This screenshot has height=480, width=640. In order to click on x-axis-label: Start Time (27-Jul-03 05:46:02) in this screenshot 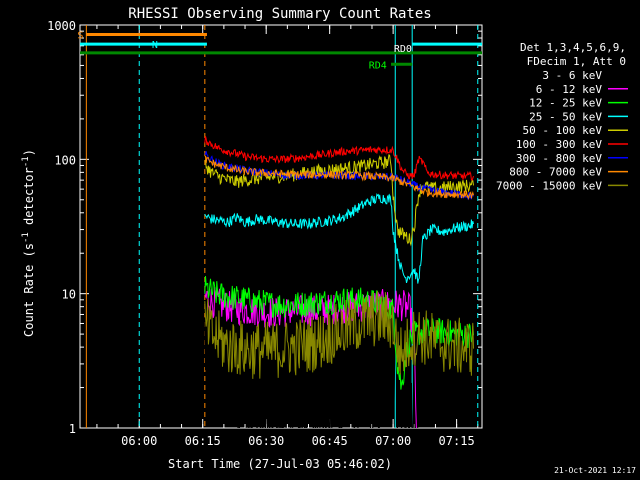, I will do `click(280, 464)`.